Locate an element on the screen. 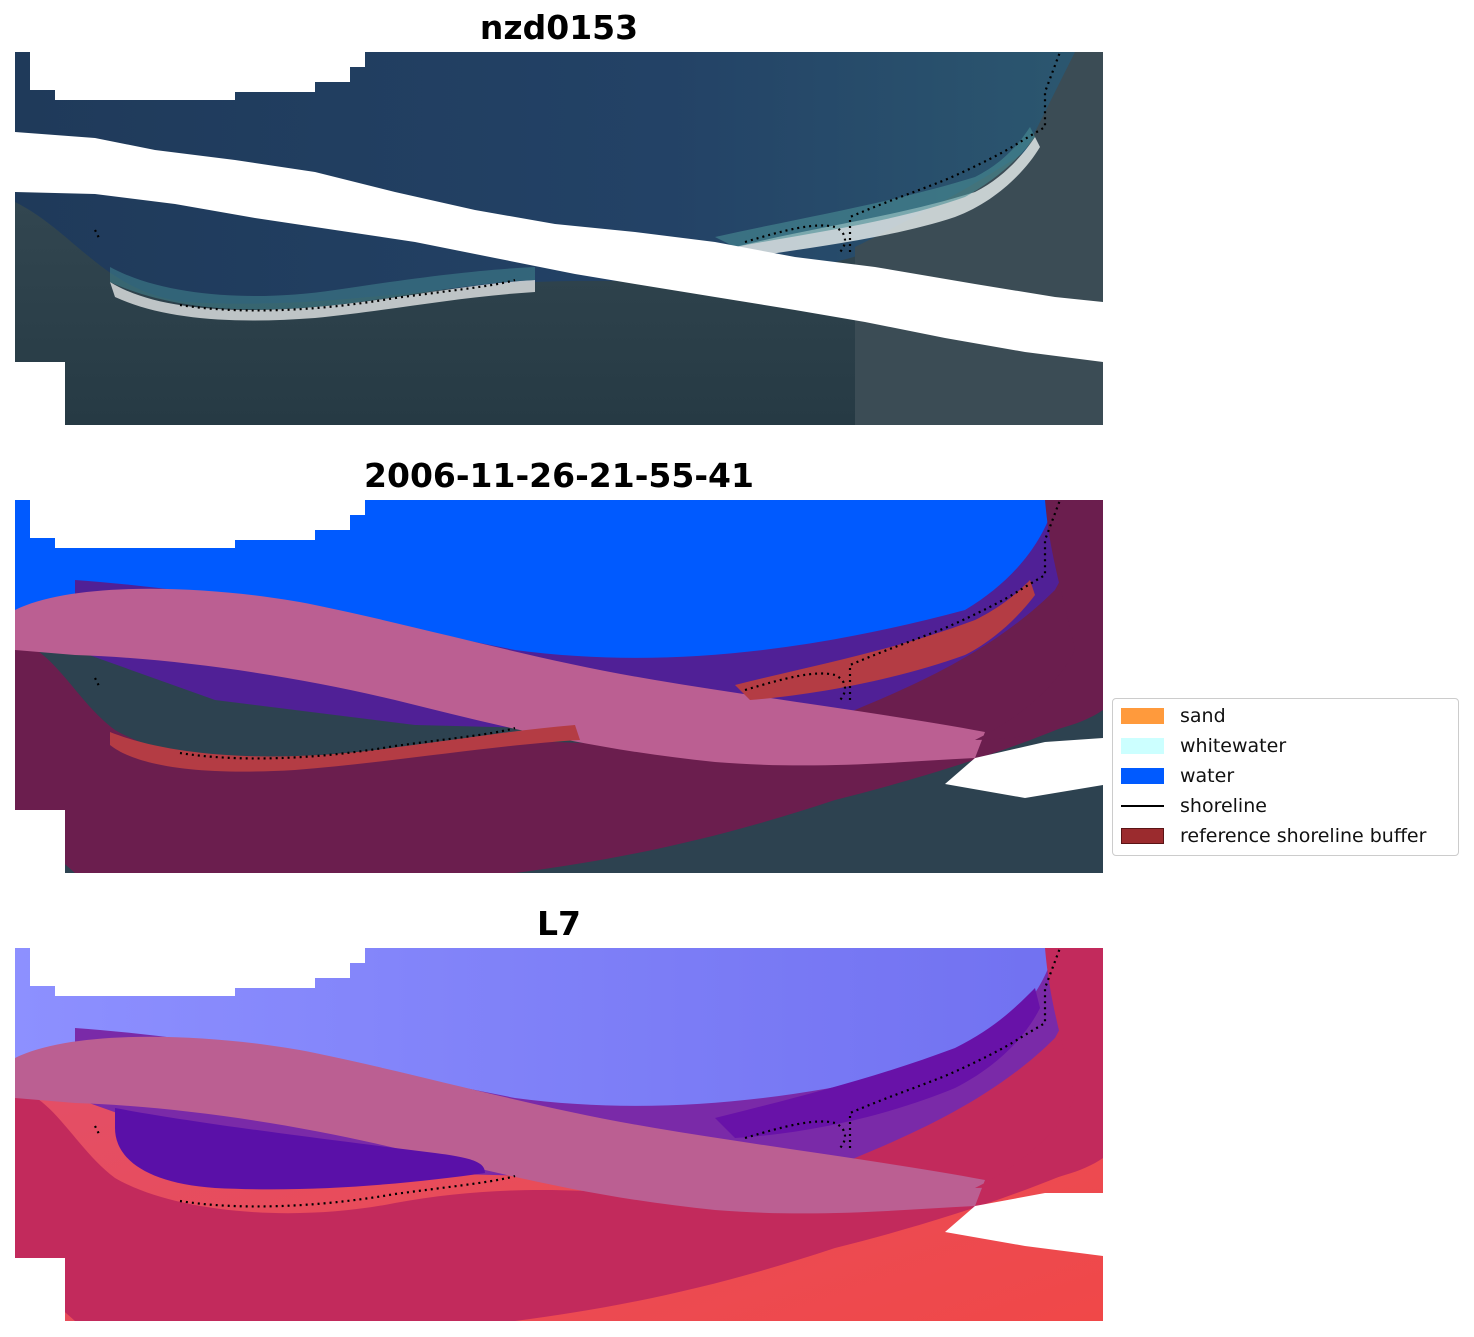 The image size is (1474, 1337). water-swatch is located at coordinates (1142, 776).